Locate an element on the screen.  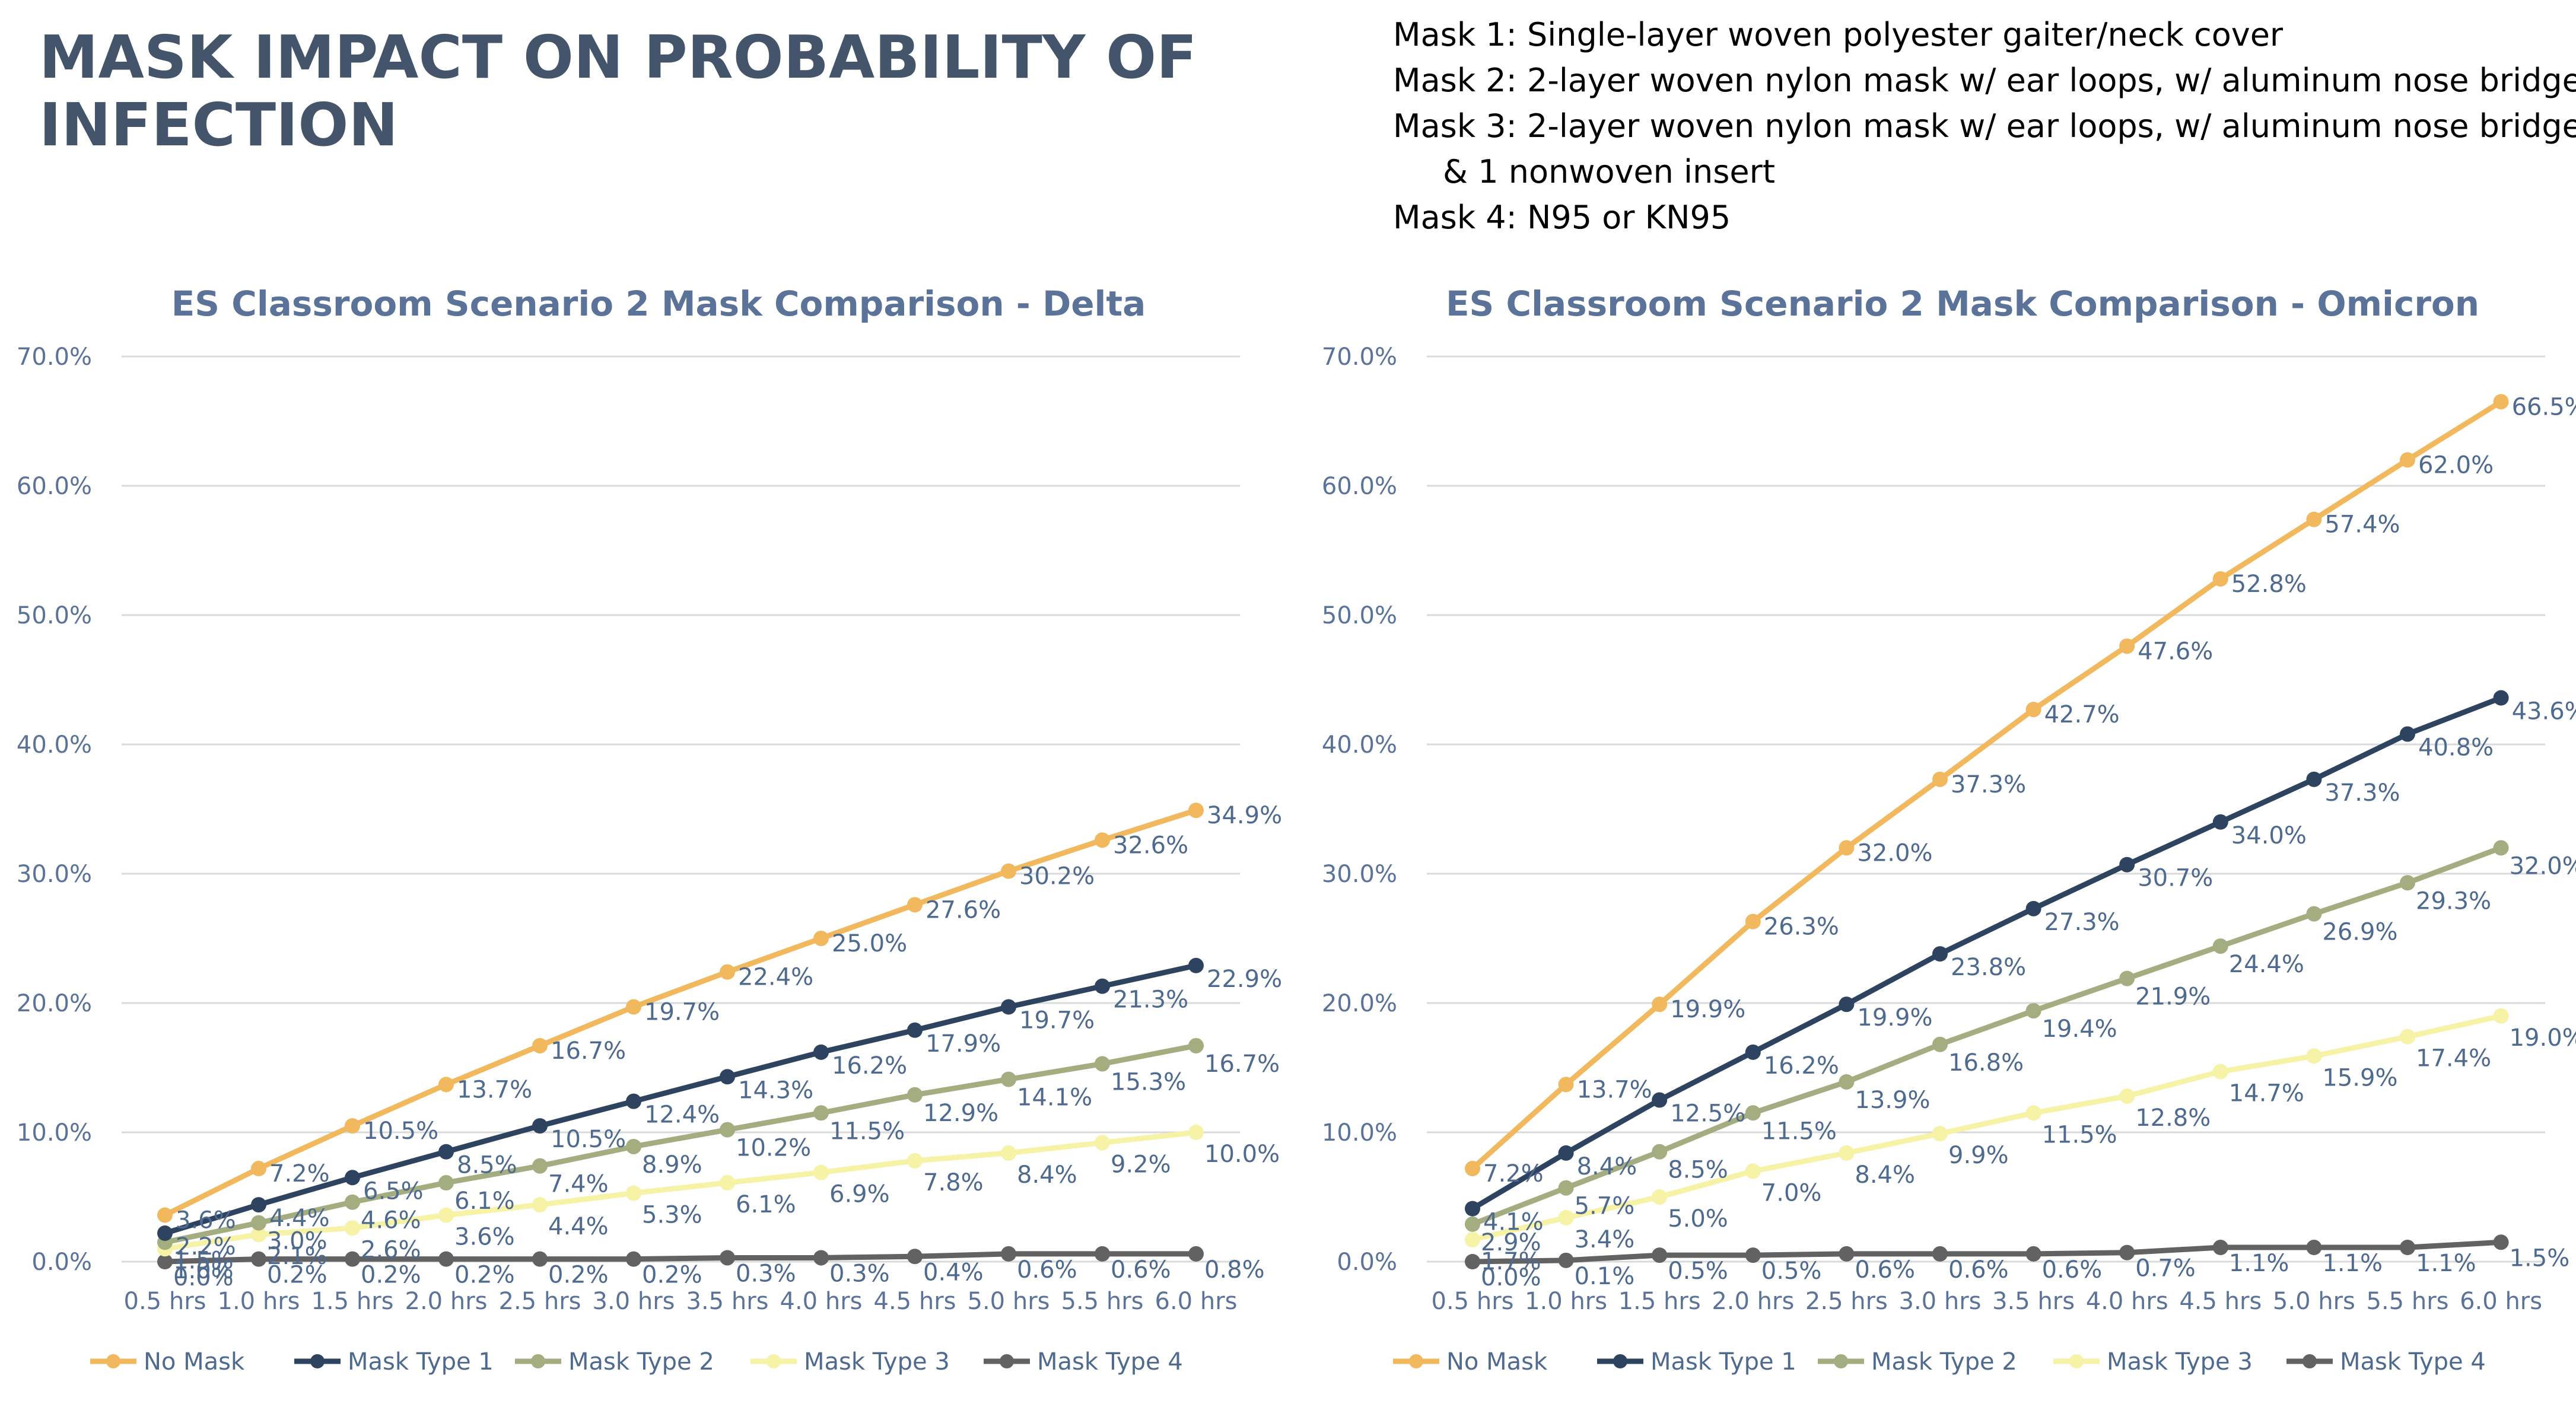
data-label: 14.3% is located at coordinates (775, 1090).